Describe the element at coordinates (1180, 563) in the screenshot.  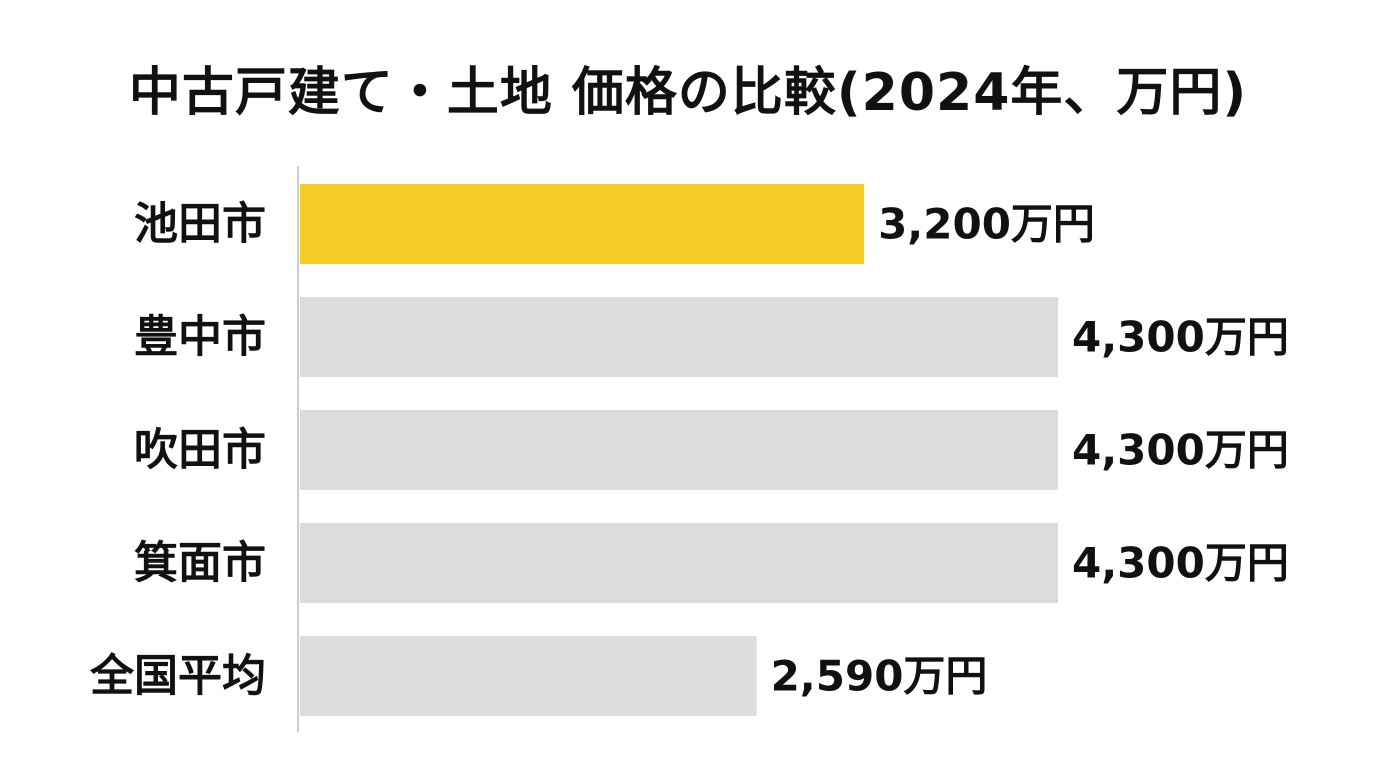
I see `value-label-3: 4,300万円` at that location.